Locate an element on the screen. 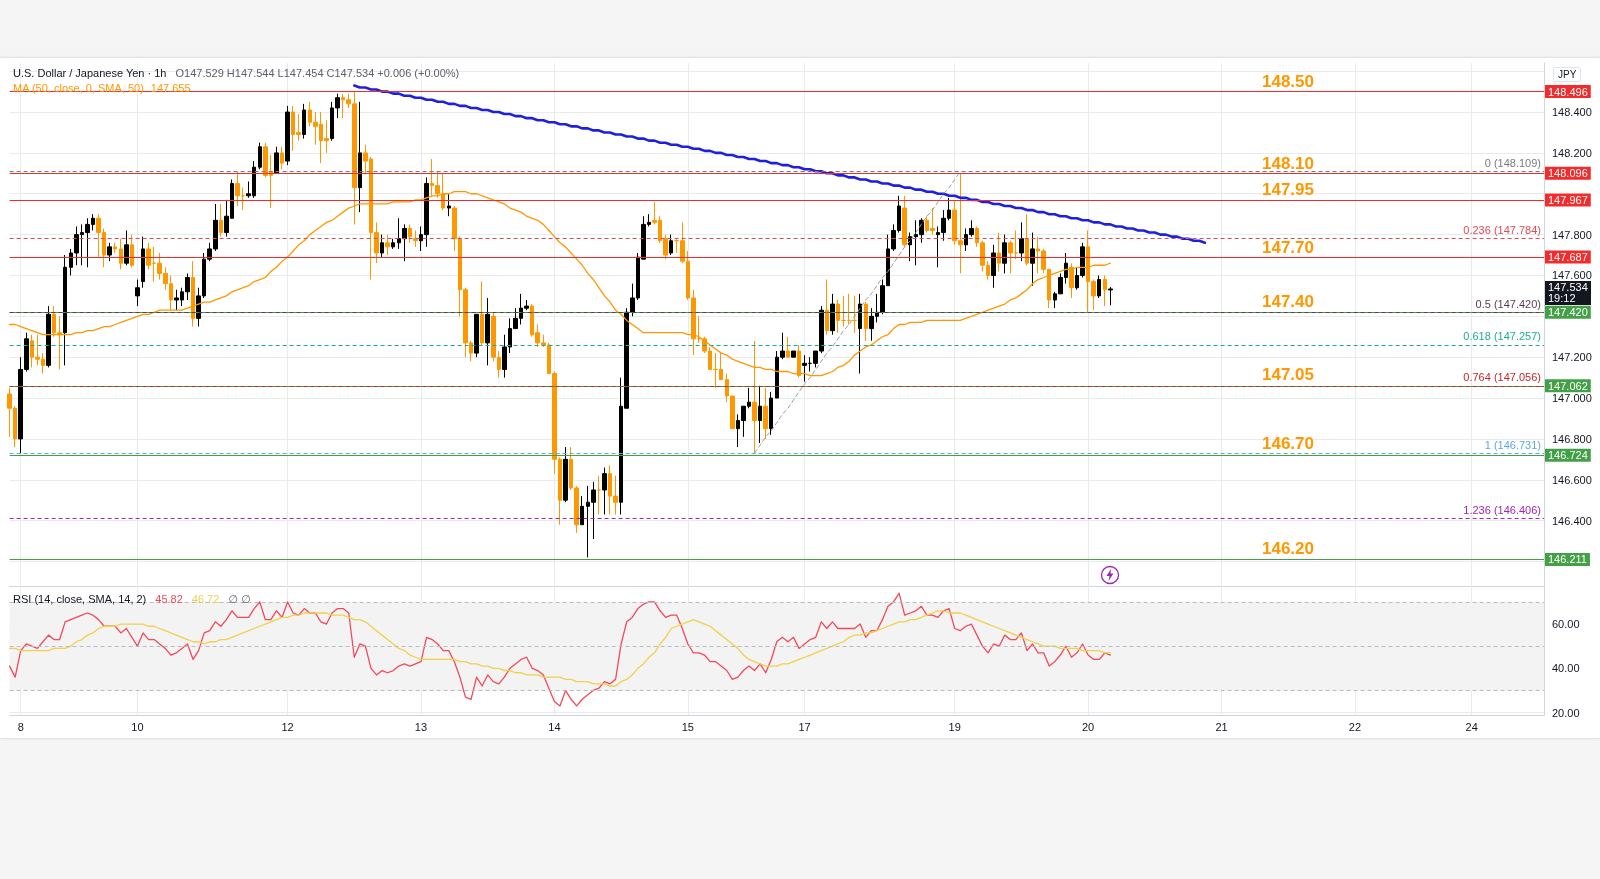 This screenshot has height=879, width=1600. y-axis-title: JPY is located at coordinates (1567, 74).